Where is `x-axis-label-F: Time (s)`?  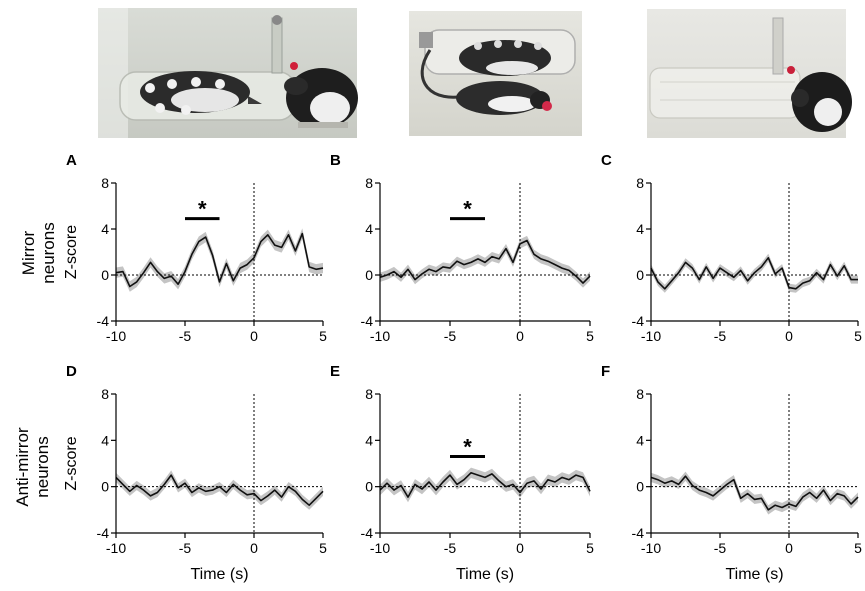
x-axis-label-F: Time (s) is located at coordinates (754, 574).